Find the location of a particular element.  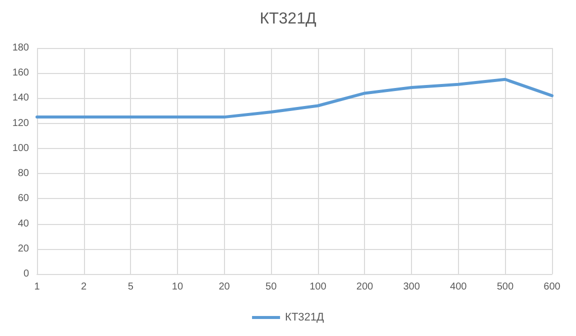

y-tick-label: 40 is located at coordinates (24, 224).